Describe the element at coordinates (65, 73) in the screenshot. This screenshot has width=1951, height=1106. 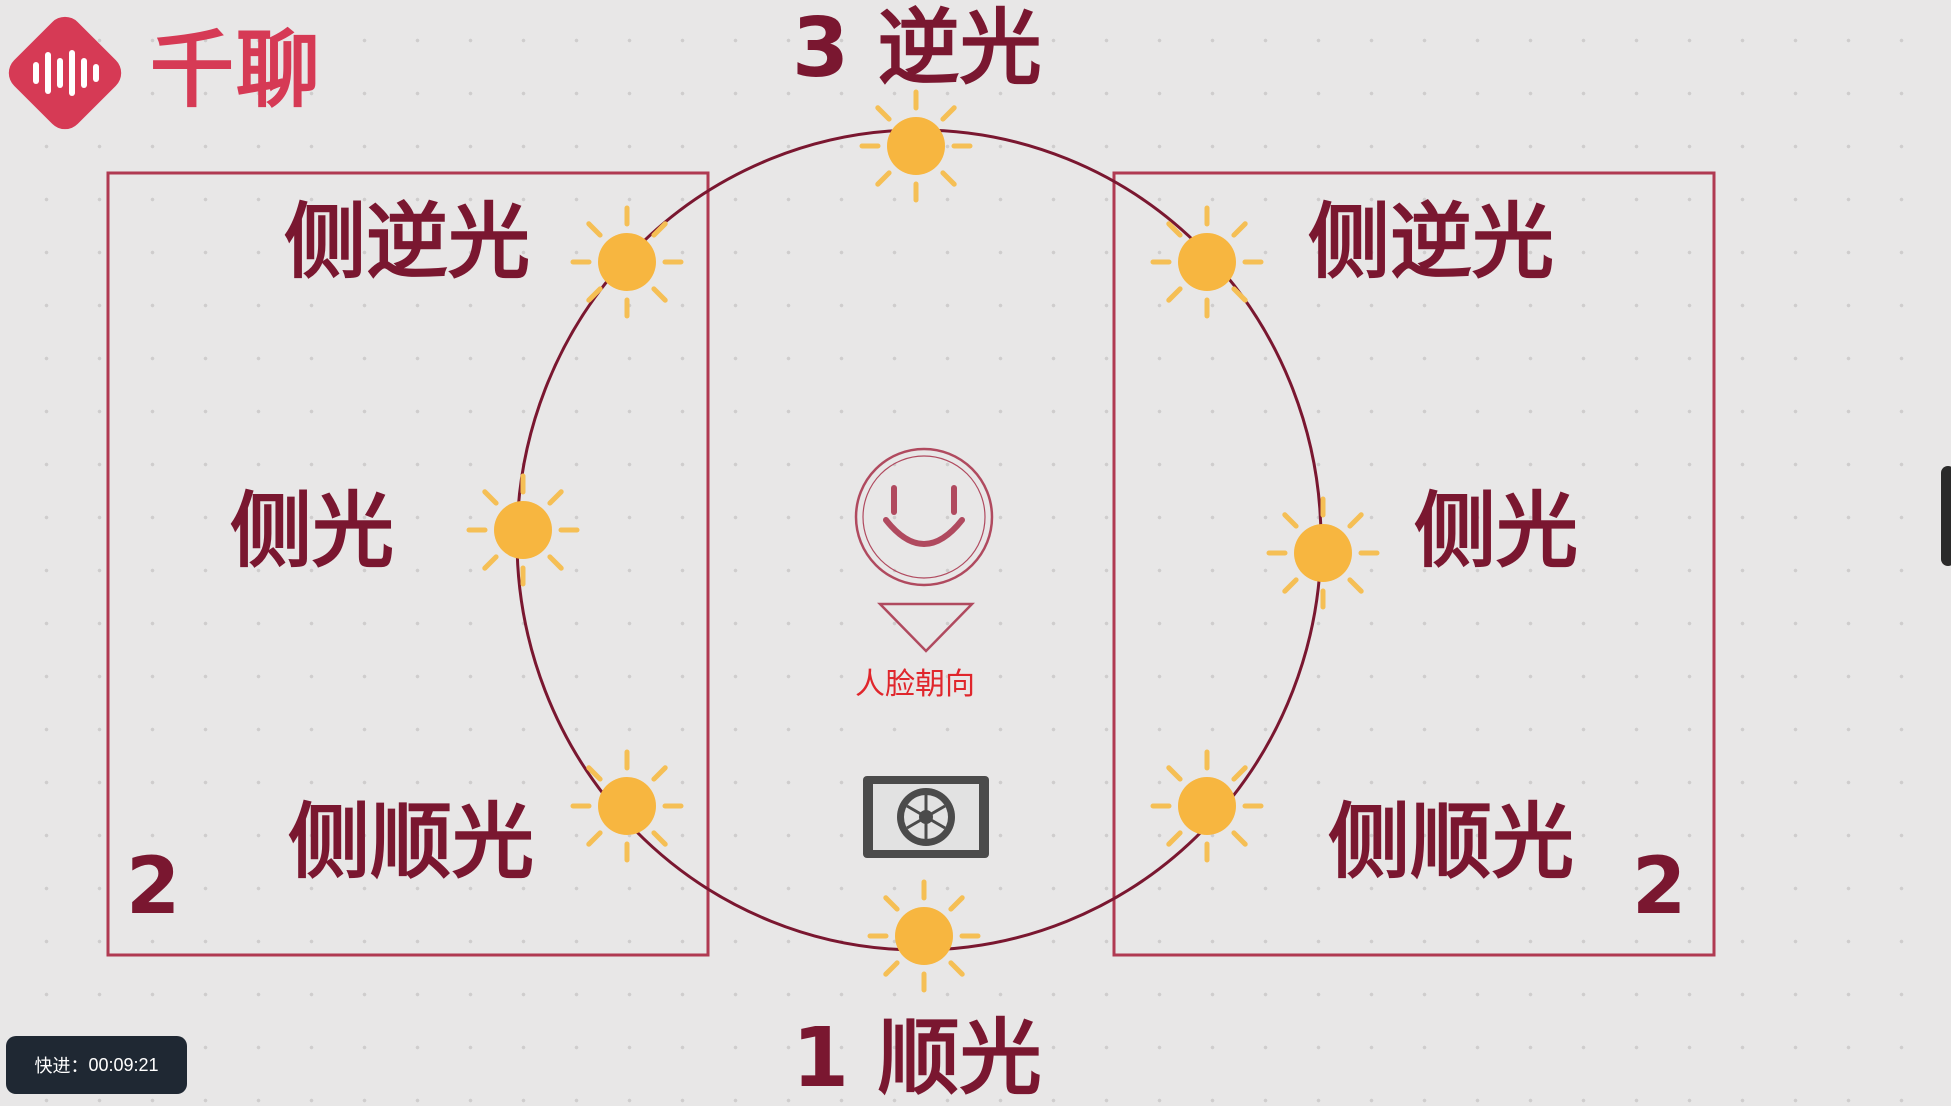
I see `logo-icon` at that location.